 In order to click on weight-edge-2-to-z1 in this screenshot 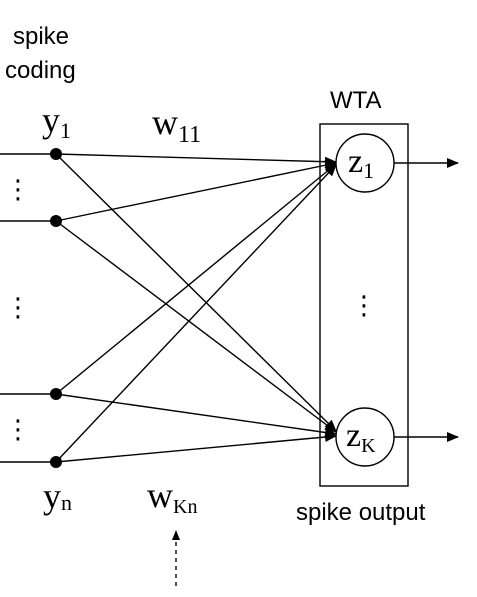, I will do `click(196, 191)`.